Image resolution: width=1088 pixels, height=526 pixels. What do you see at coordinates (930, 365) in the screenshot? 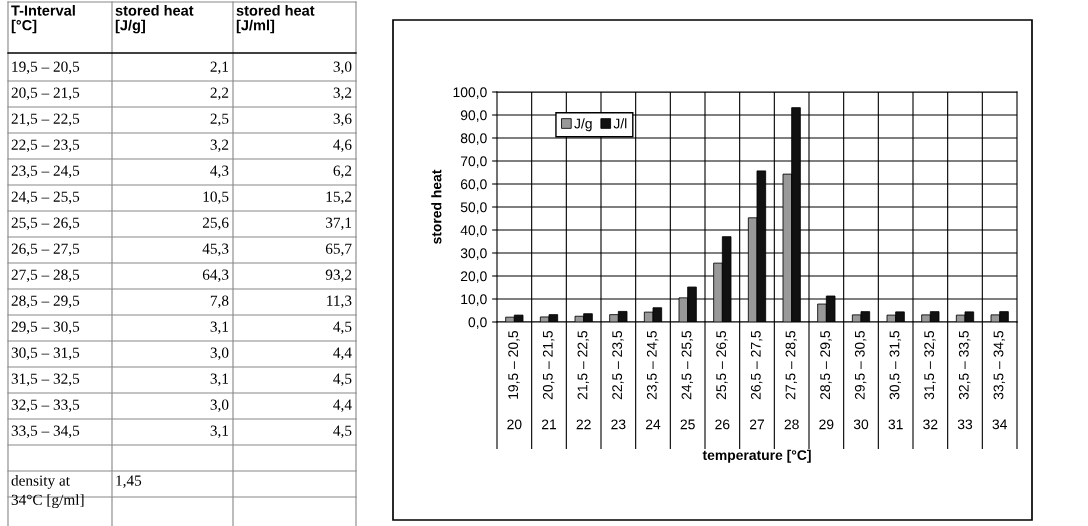
I see `x-tick-label: 31,5 – 32,5` at bounding box center [930, 365].